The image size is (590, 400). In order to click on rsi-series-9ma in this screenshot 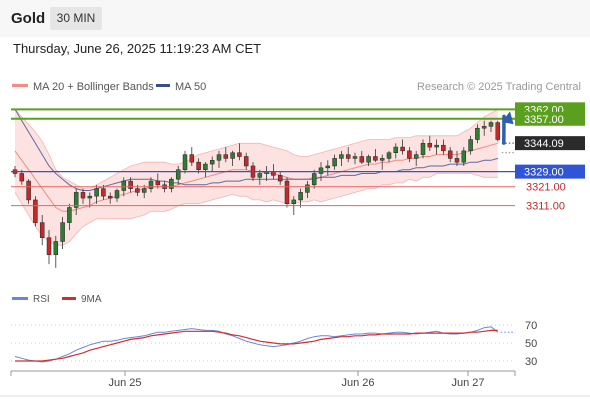, I will do `click(256, 345)`.